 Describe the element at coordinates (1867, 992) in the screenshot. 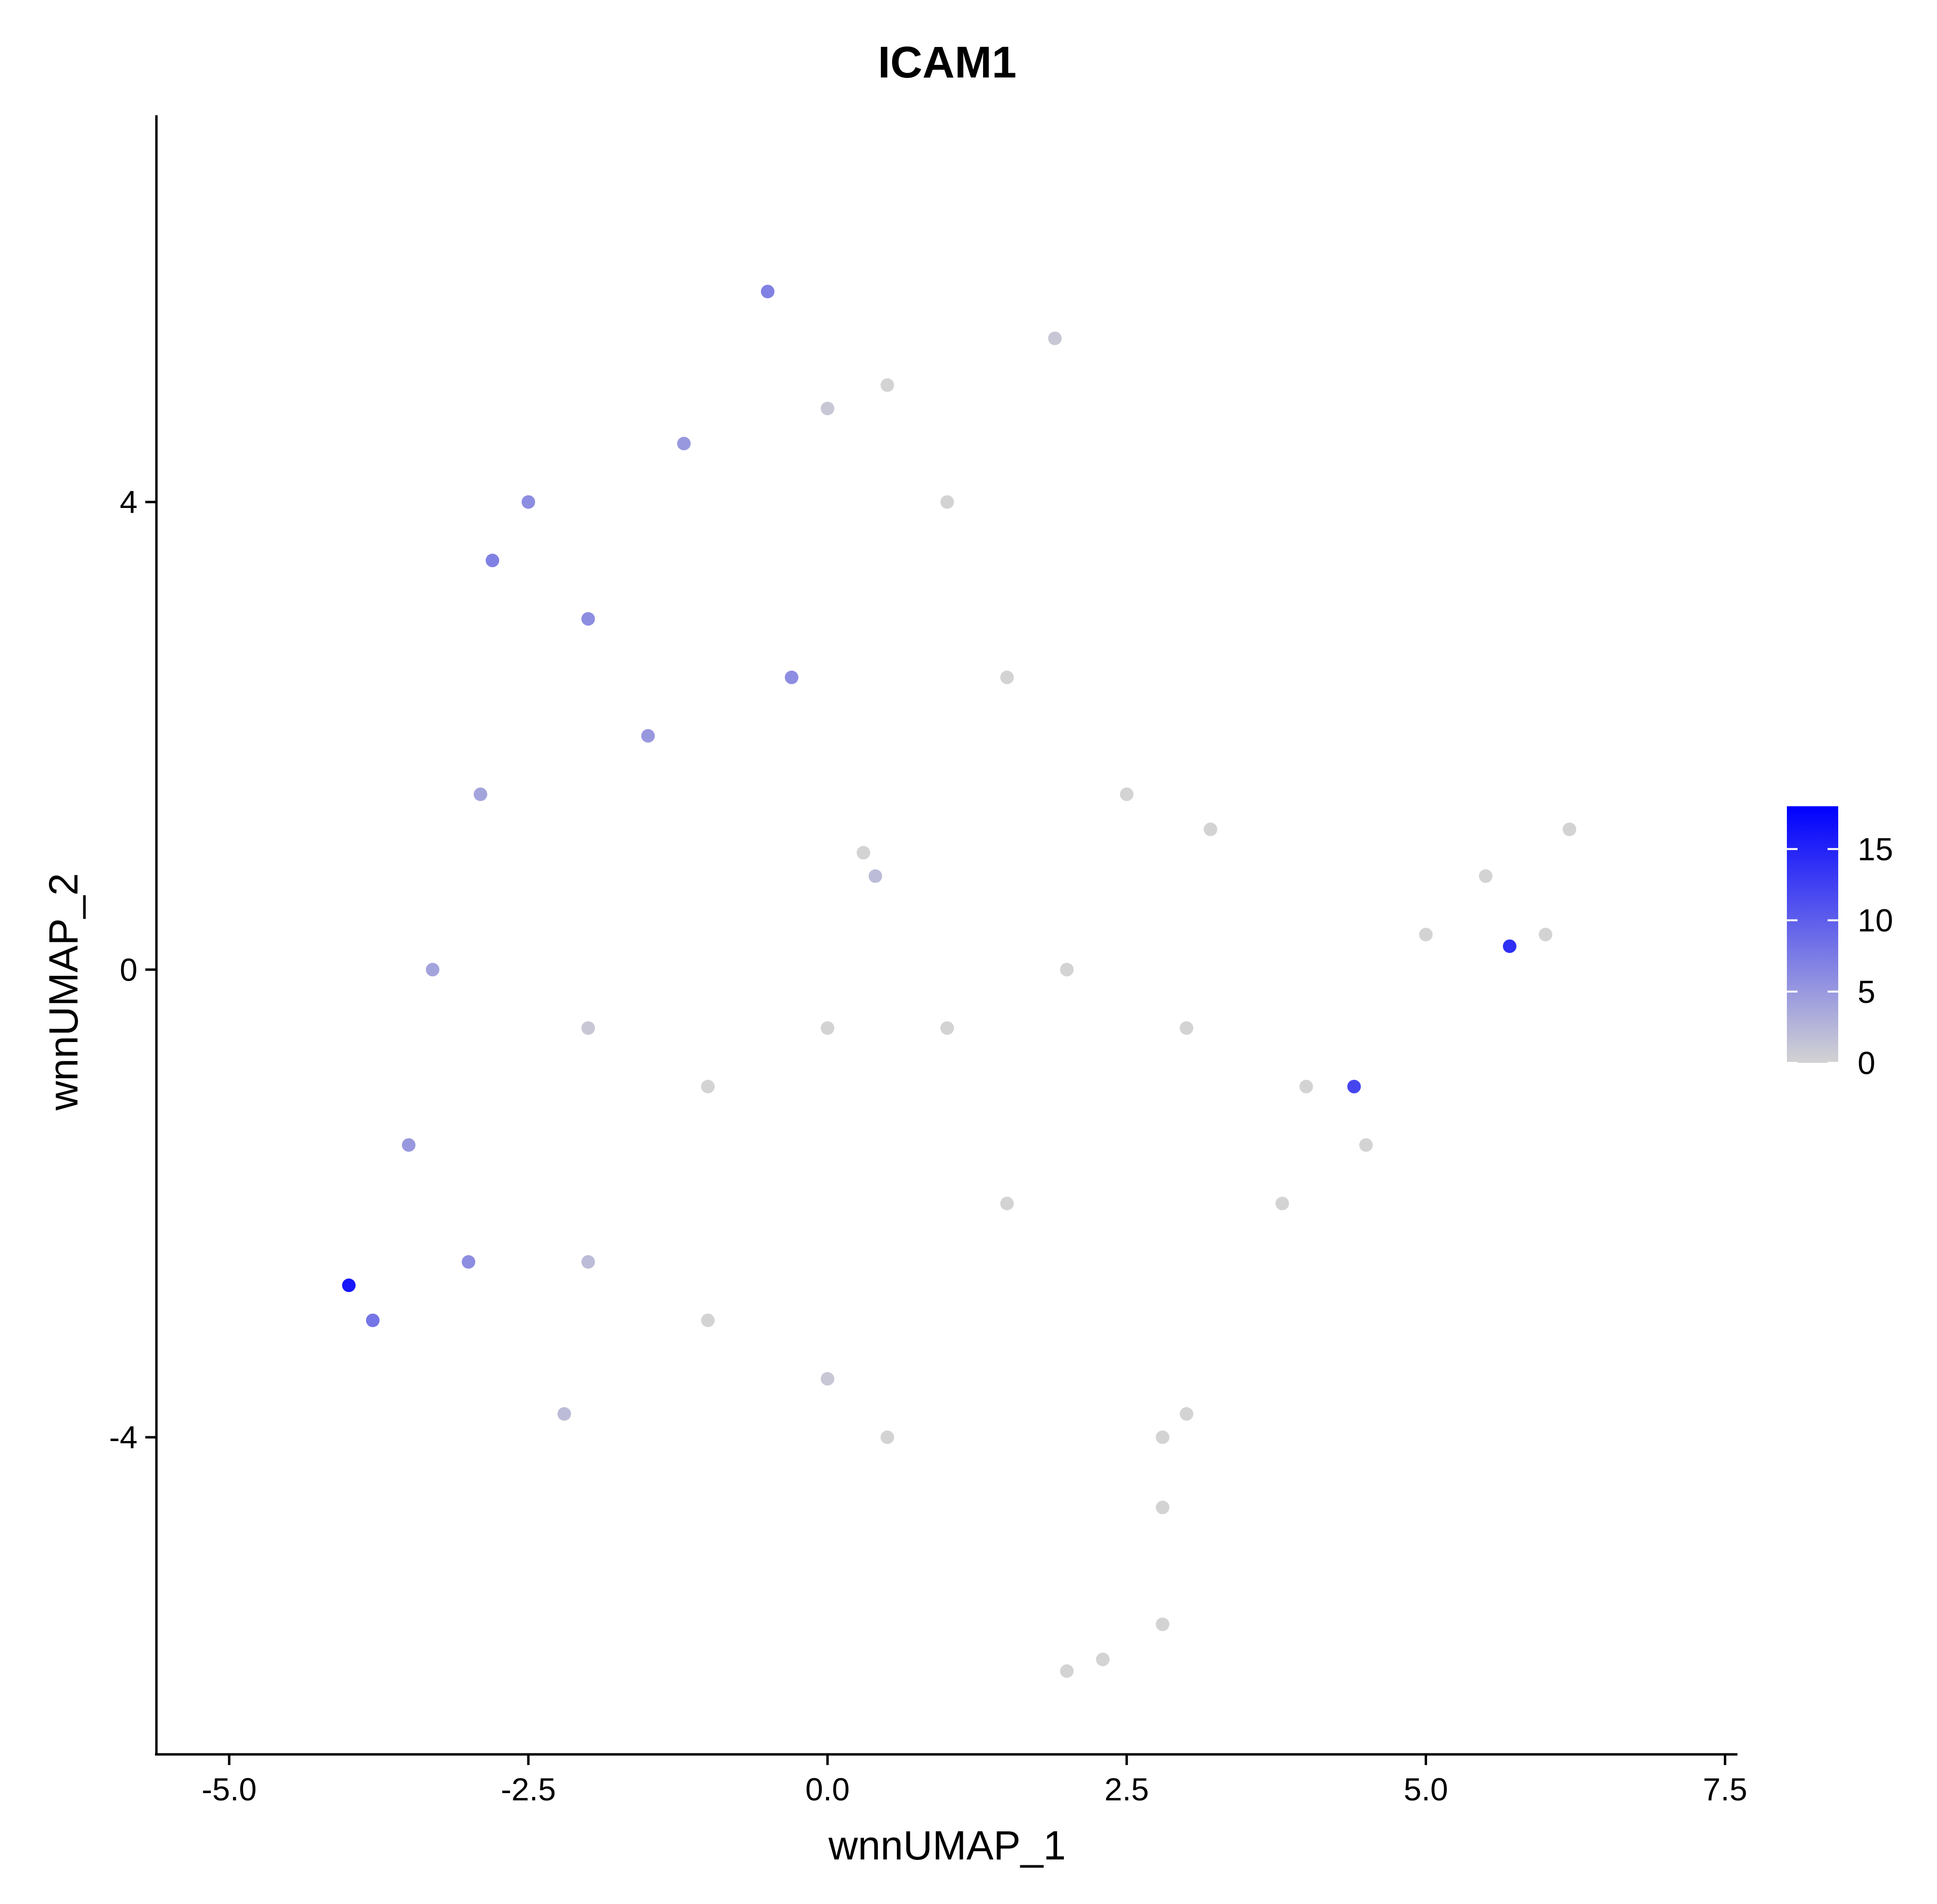

I see `legend-tick-label: 5` at that location.